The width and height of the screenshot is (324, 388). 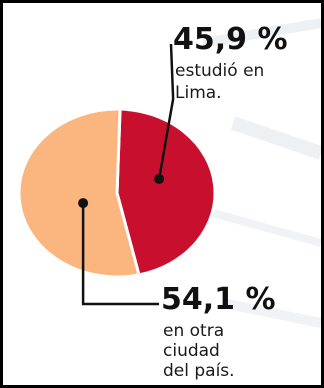 What do you see at coordinates (198, 93) in the screenshot?
I see `slice-lima-desc-line-2: Lima.` at bounding box center [198, 93].